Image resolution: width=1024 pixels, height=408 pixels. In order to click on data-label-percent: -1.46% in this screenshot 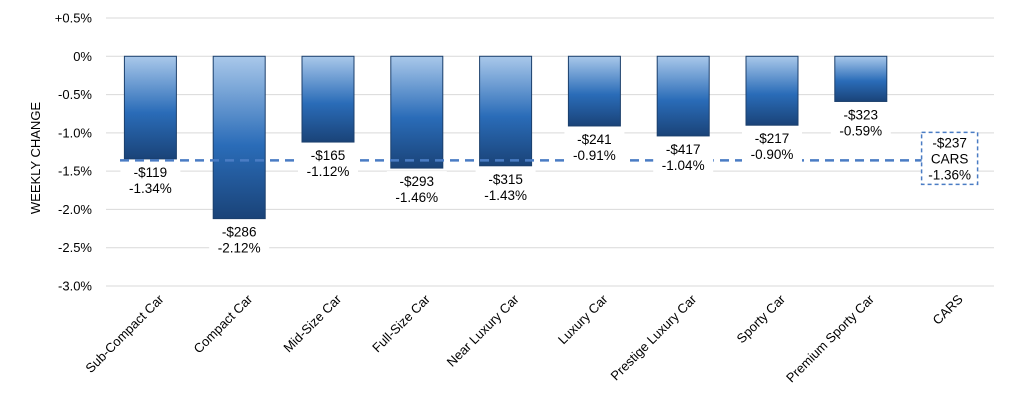, I will do `click(416, 197)`.